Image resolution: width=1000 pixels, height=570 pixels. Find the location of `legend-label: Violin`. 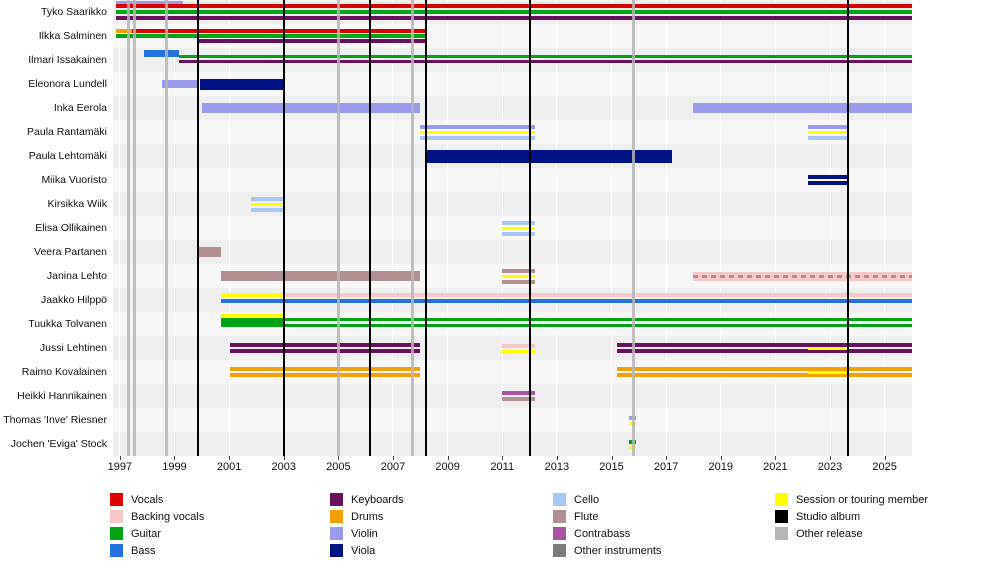

legend-label: Violin is located at coordinates (364, 533).